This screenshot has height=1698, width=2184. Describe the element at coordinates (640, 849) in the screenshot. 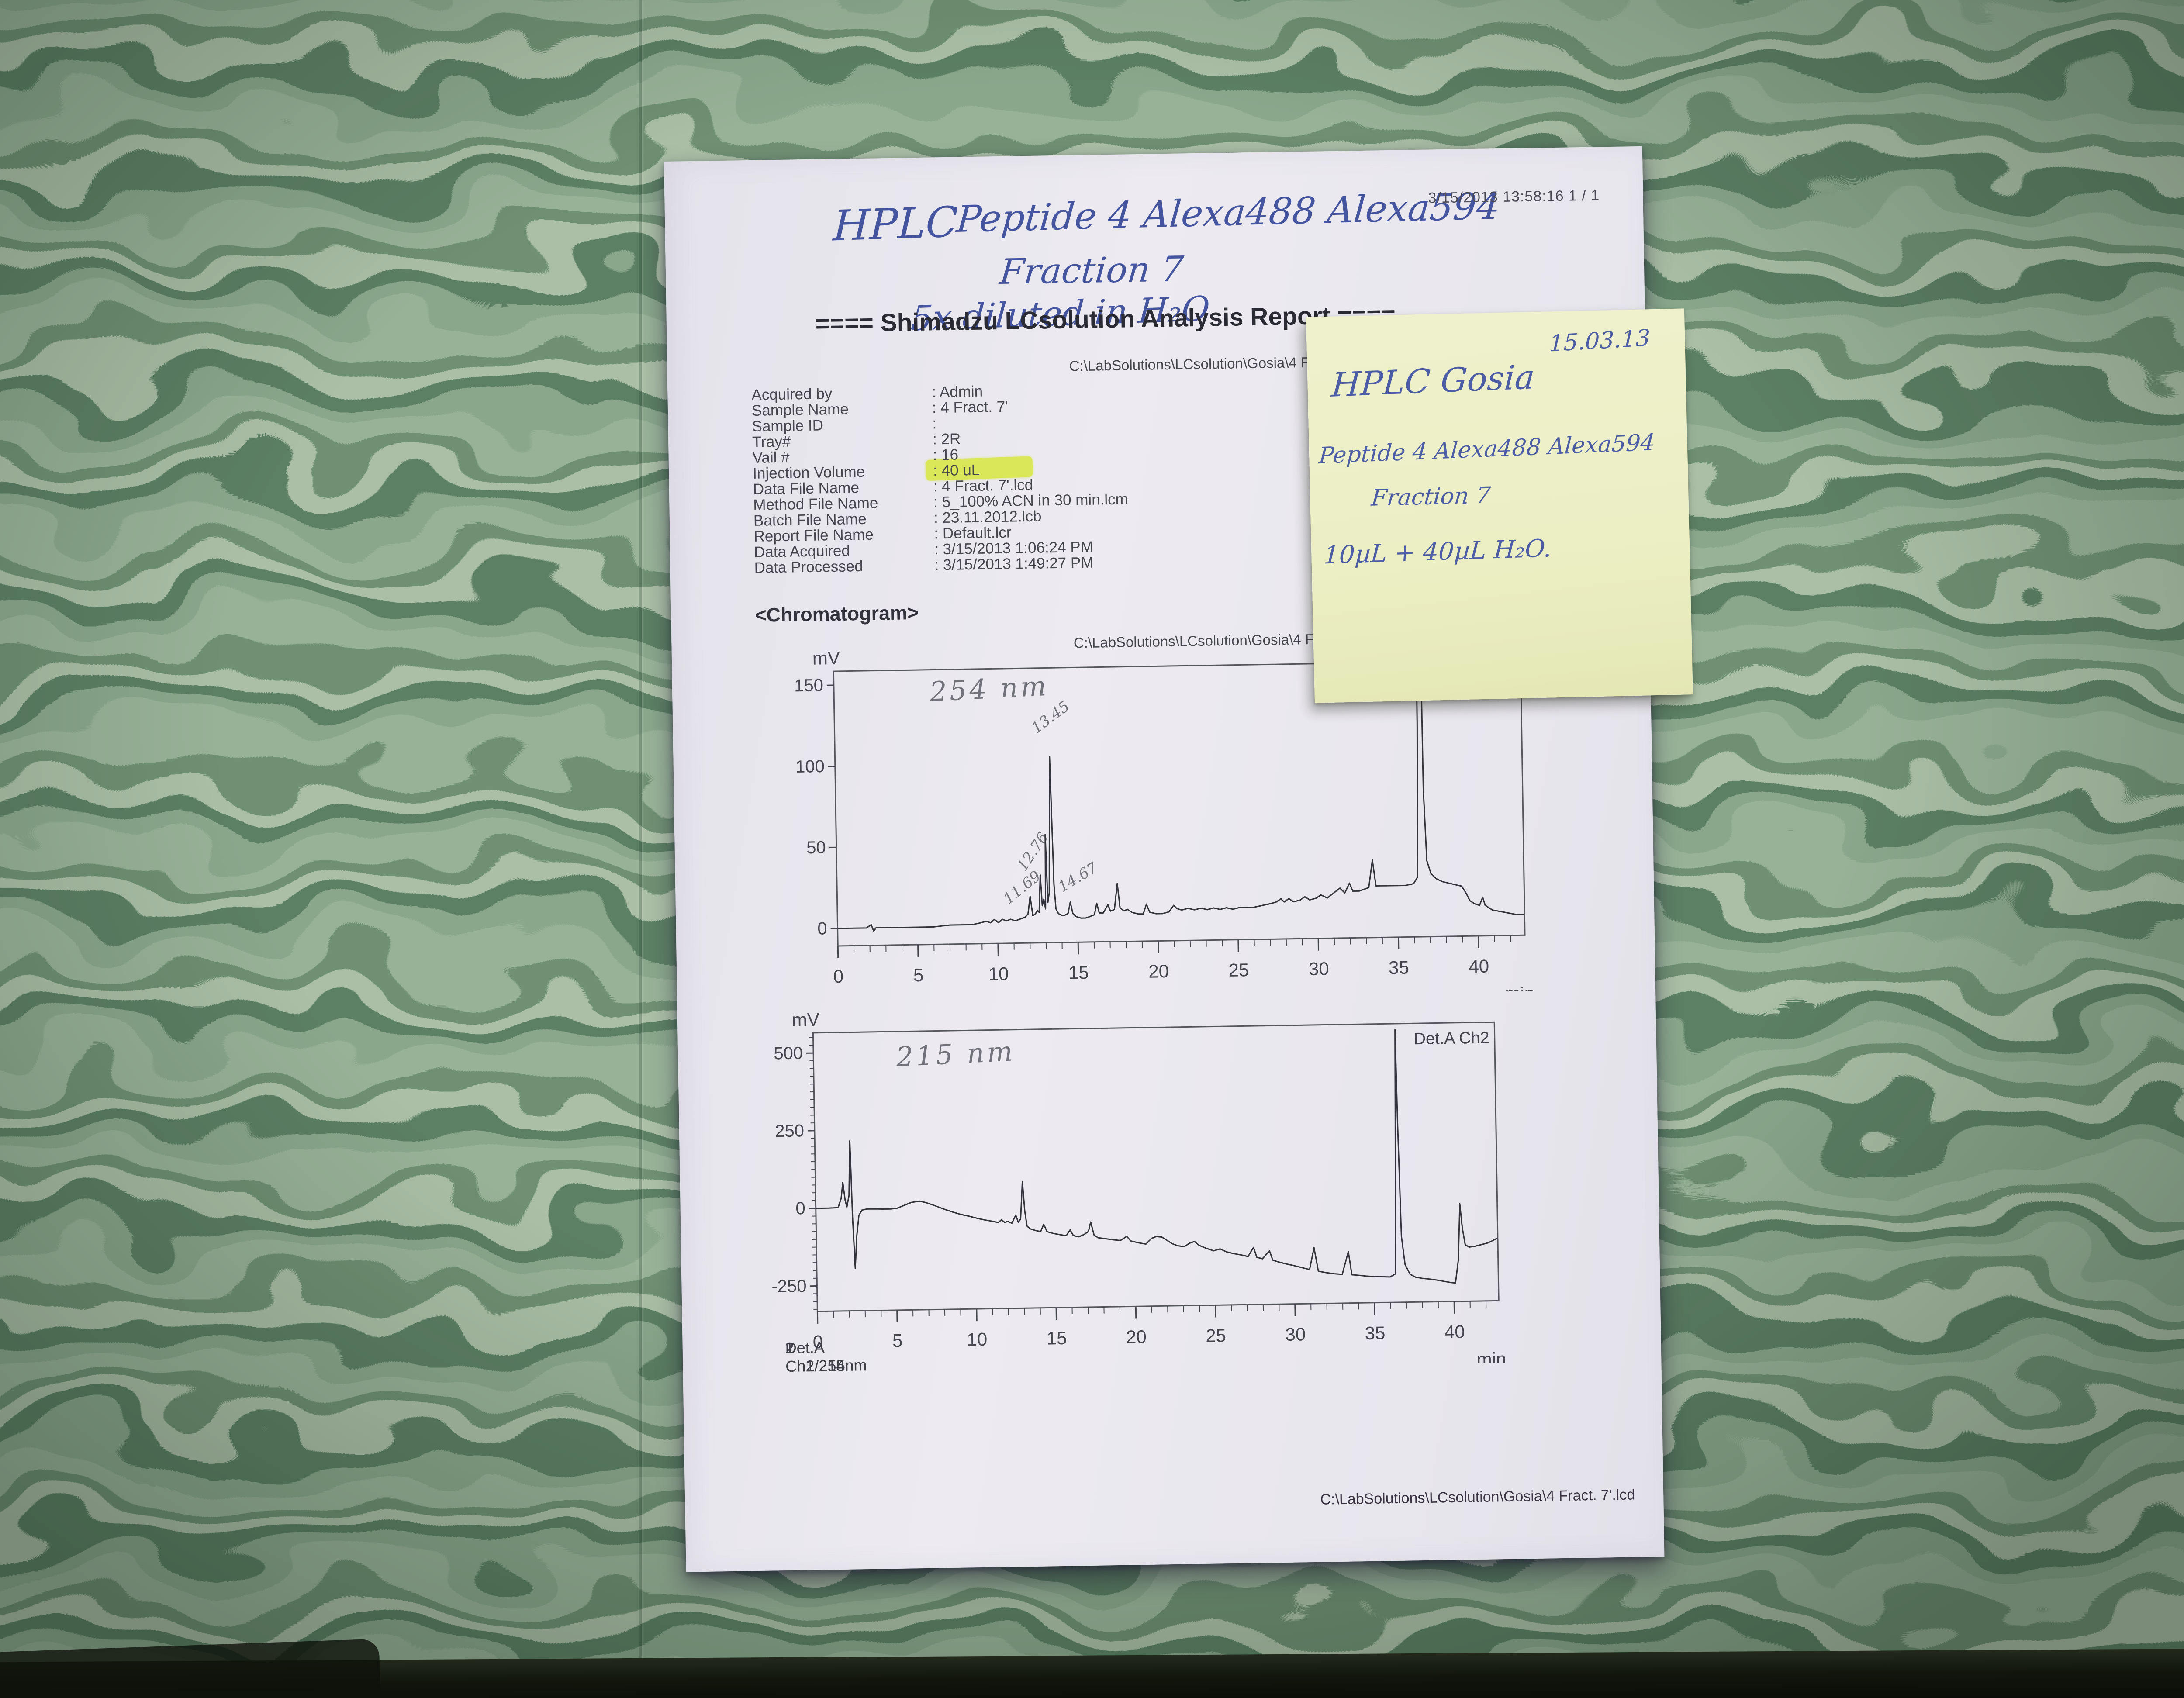

I see `fabric-seam` at that location.